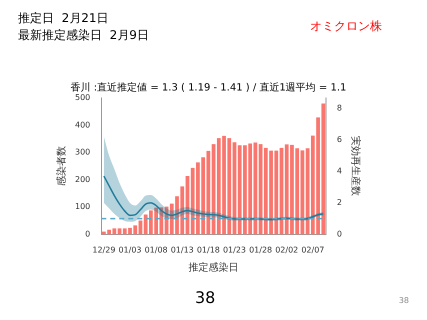  What do you see at coordinates (339, 202) in the screenshot?
I see `y2-tick-label: 2` at bounding box center [339, 202].